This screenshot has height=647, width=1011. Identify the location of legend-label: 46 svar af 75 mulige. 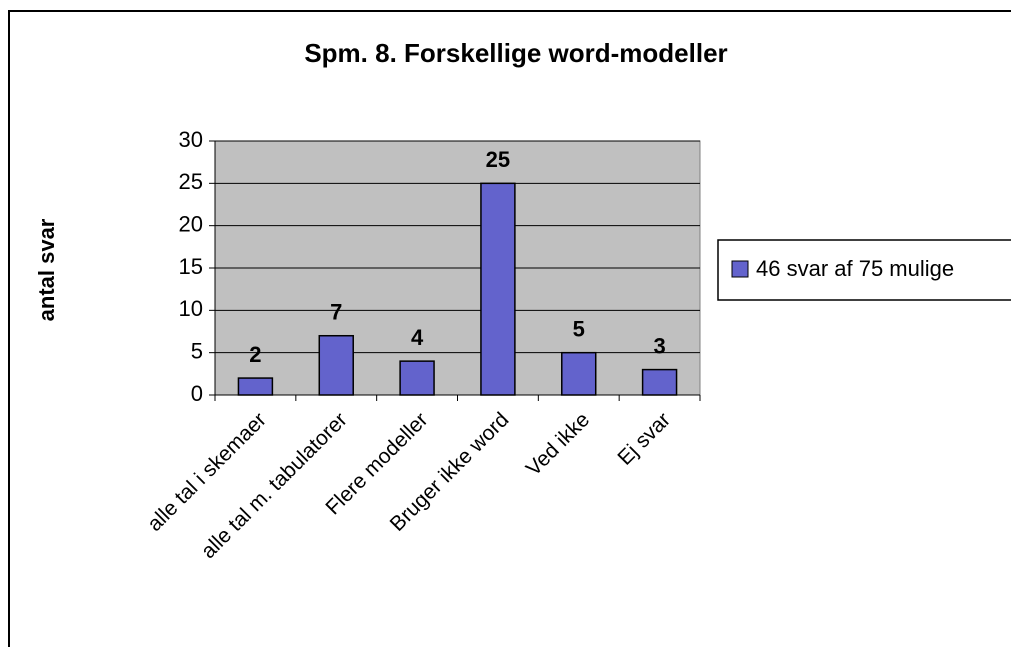
(855, 268).